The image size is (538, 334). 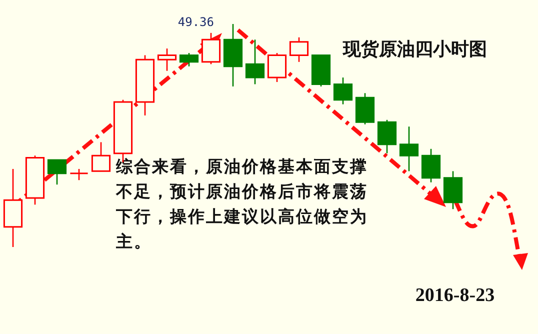 What do you see at coordinates (242, 204) in the screenshot?
I see `annotation: 综合来看，原油价格基本面支撑不足，预计原油价格后市将震荡下行，操作上建议以高位做空为主。` at bounding box center [242, 204].